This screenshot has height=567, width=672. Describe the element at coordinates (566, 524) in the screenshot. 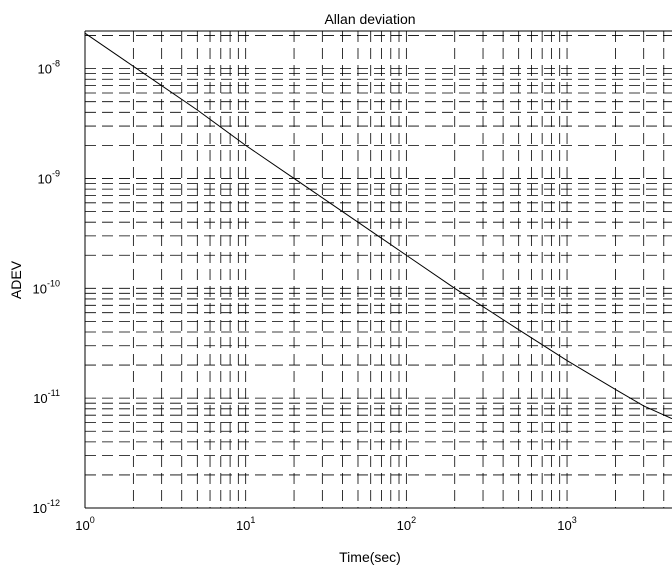

I see `x-tick-label: 10³` at that location.